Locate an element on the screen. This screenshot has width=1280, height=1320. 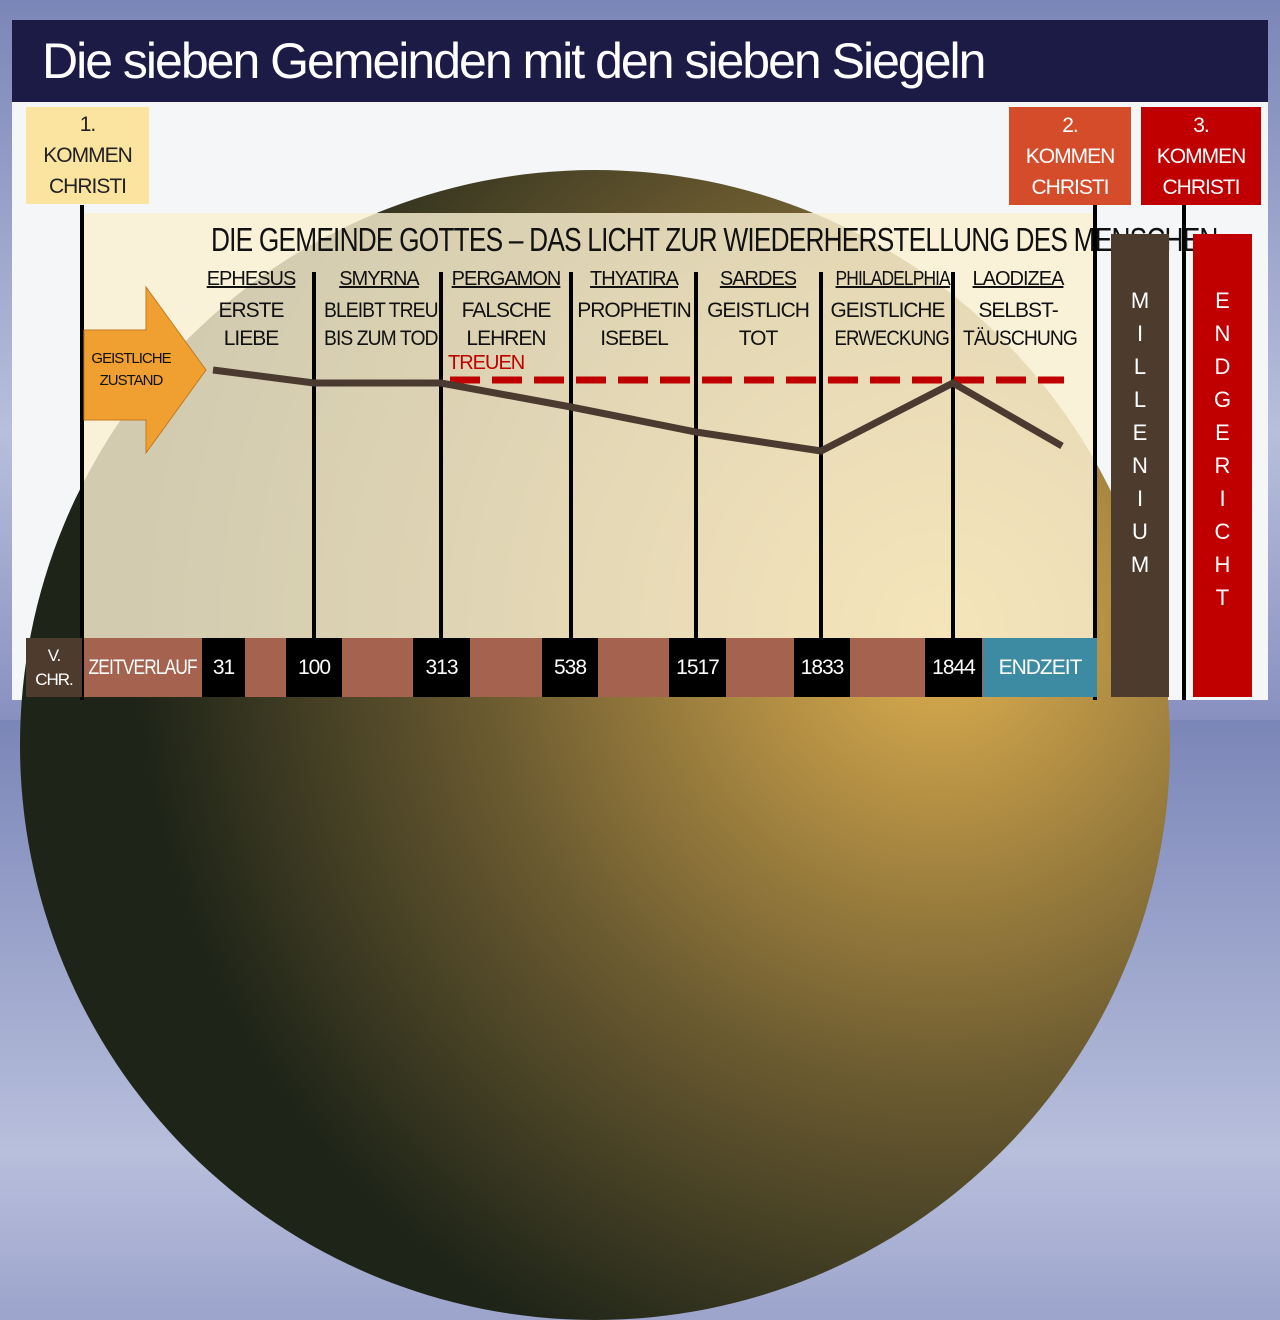
first-coming-l2: CHRISTI is located at coordinates (88, 186).